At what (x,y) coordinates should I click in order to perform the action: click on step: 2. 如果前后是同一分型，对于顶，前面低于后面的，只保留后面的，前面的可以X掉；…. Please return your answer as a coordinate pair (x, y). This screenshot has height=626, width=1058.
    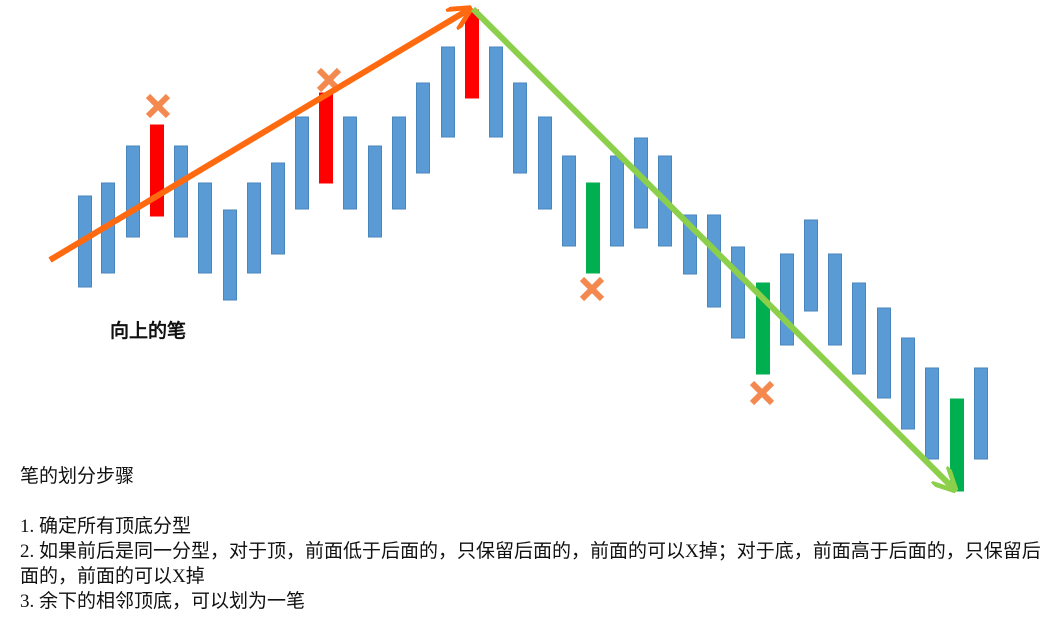
    Looking at the image, I should click on (530, 564).